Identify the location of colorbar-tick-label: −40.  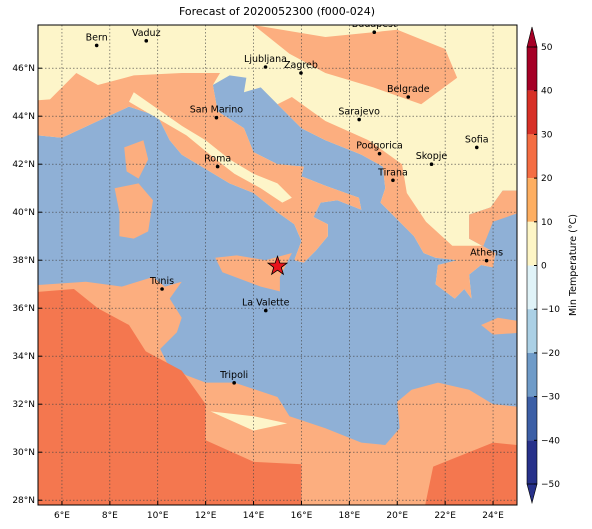
(550, 441).